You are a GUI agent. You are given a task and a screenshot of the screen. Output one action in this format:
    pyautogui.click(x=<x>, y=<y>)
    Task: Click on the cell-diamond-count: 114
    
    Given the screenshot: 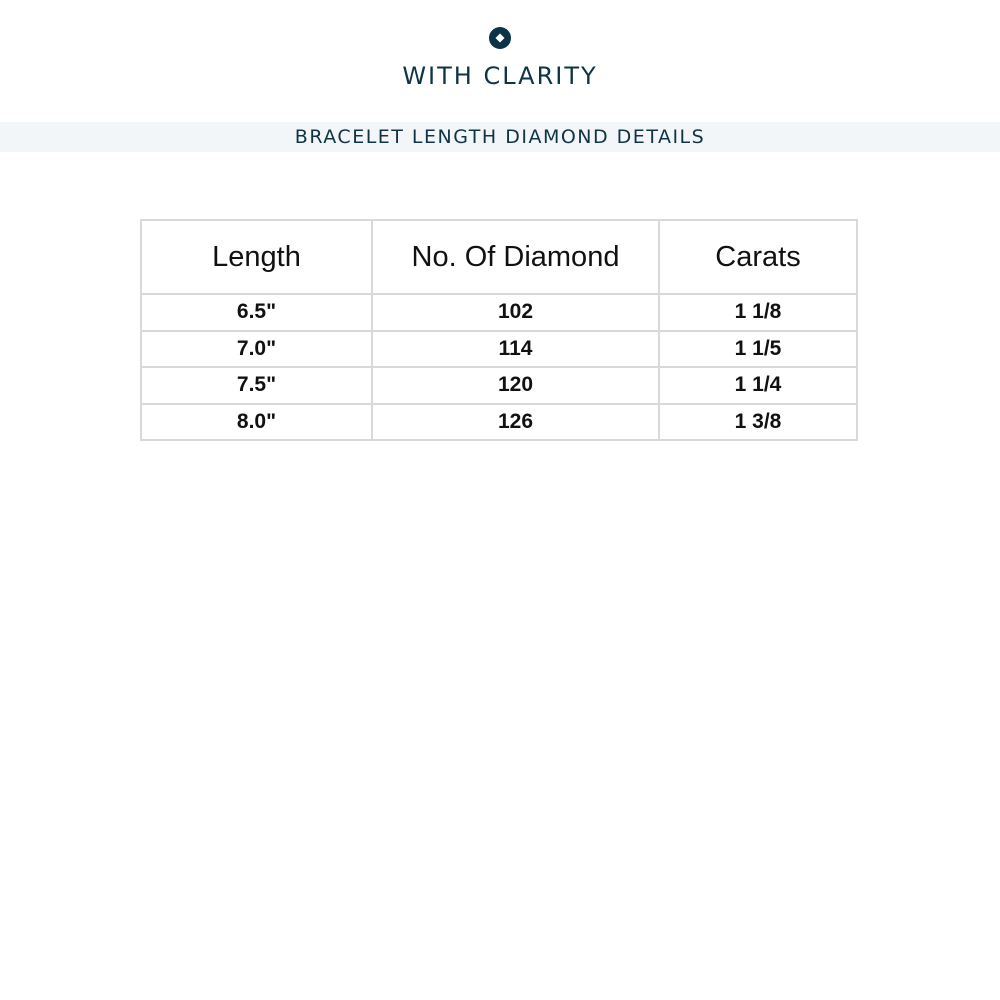 What is the action you would take?
    pyautogui.click(x=515, y=348)
    